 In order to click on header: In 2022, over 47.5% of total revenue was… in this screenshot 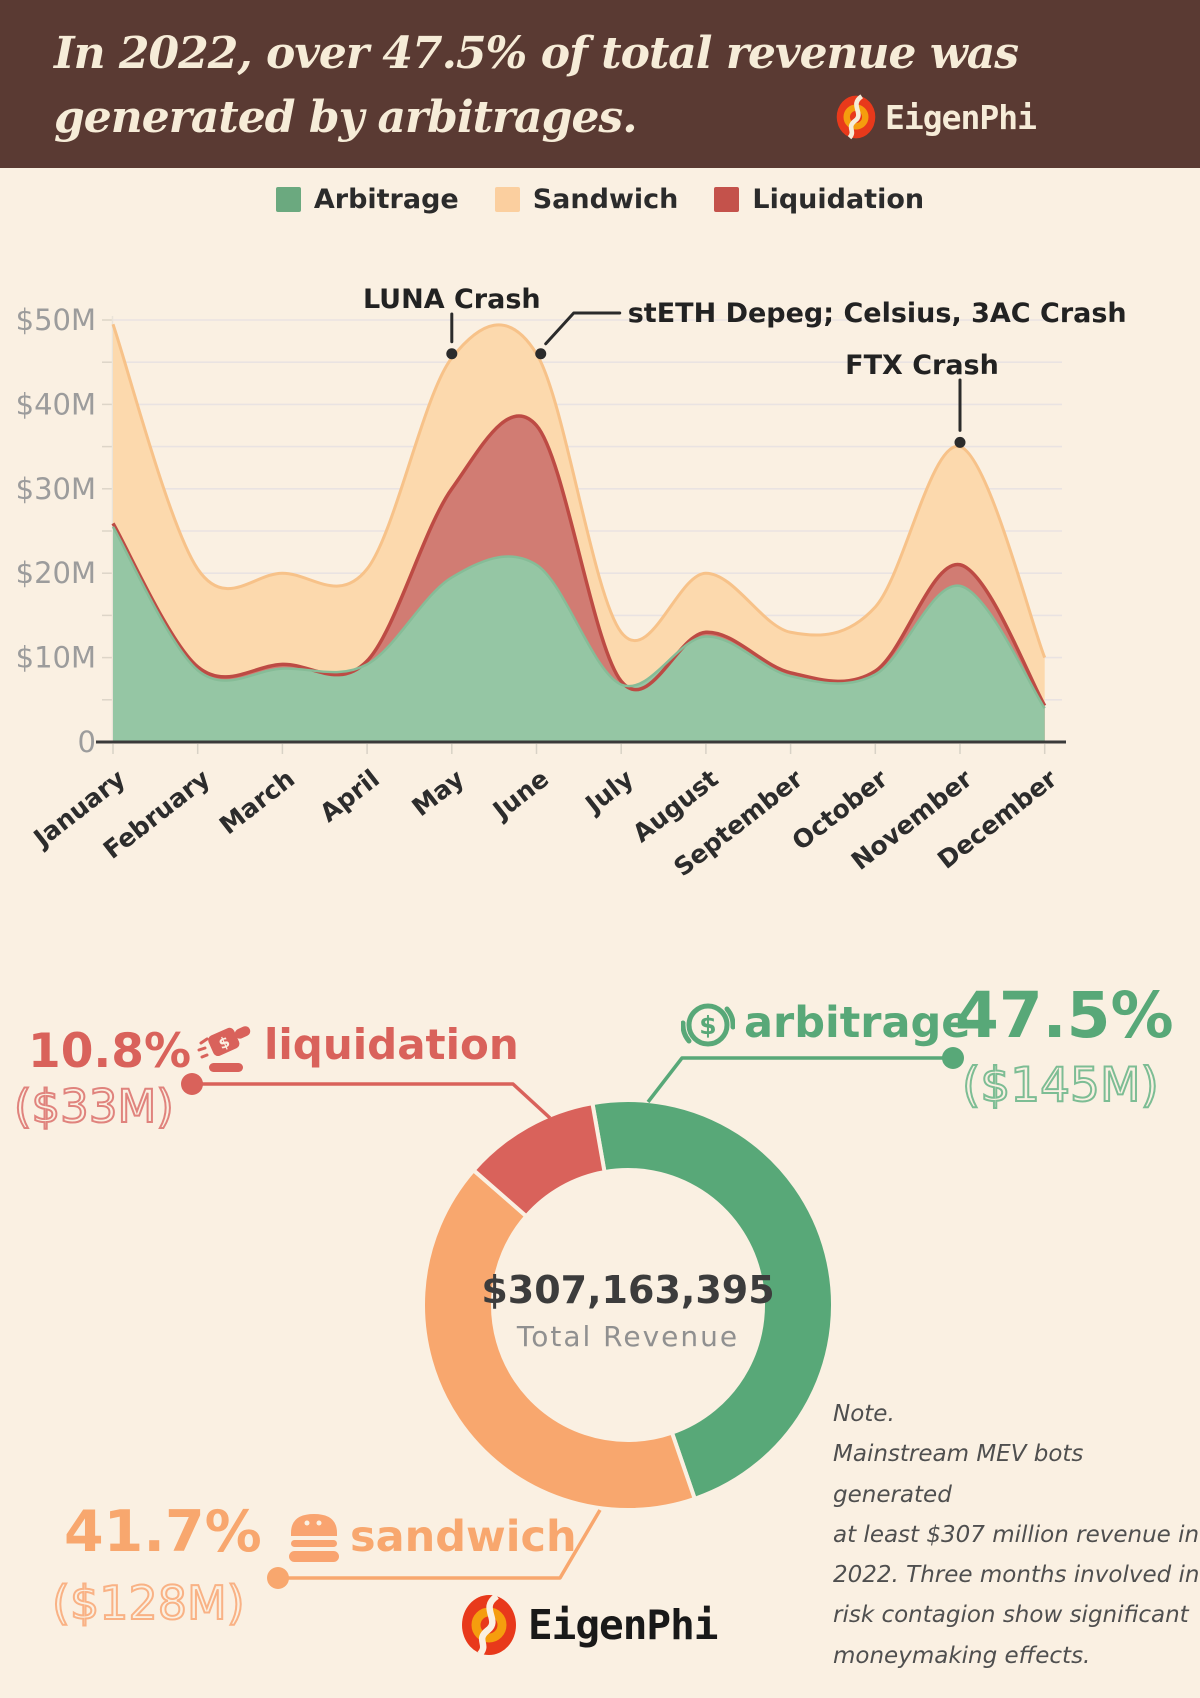, I will do `click(600, 84)`.